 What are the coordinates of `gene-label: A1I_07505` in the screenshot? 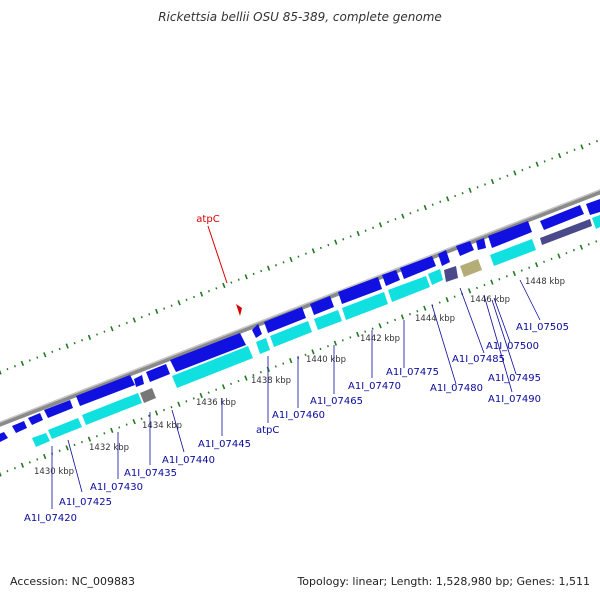 It's located at (542, 327).